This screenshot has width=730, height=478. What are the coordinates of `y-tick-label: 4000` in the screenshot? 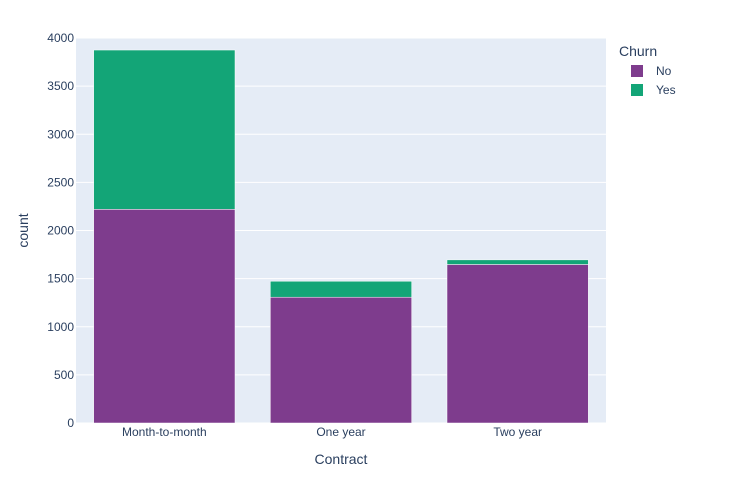 It's located at (60, 38).